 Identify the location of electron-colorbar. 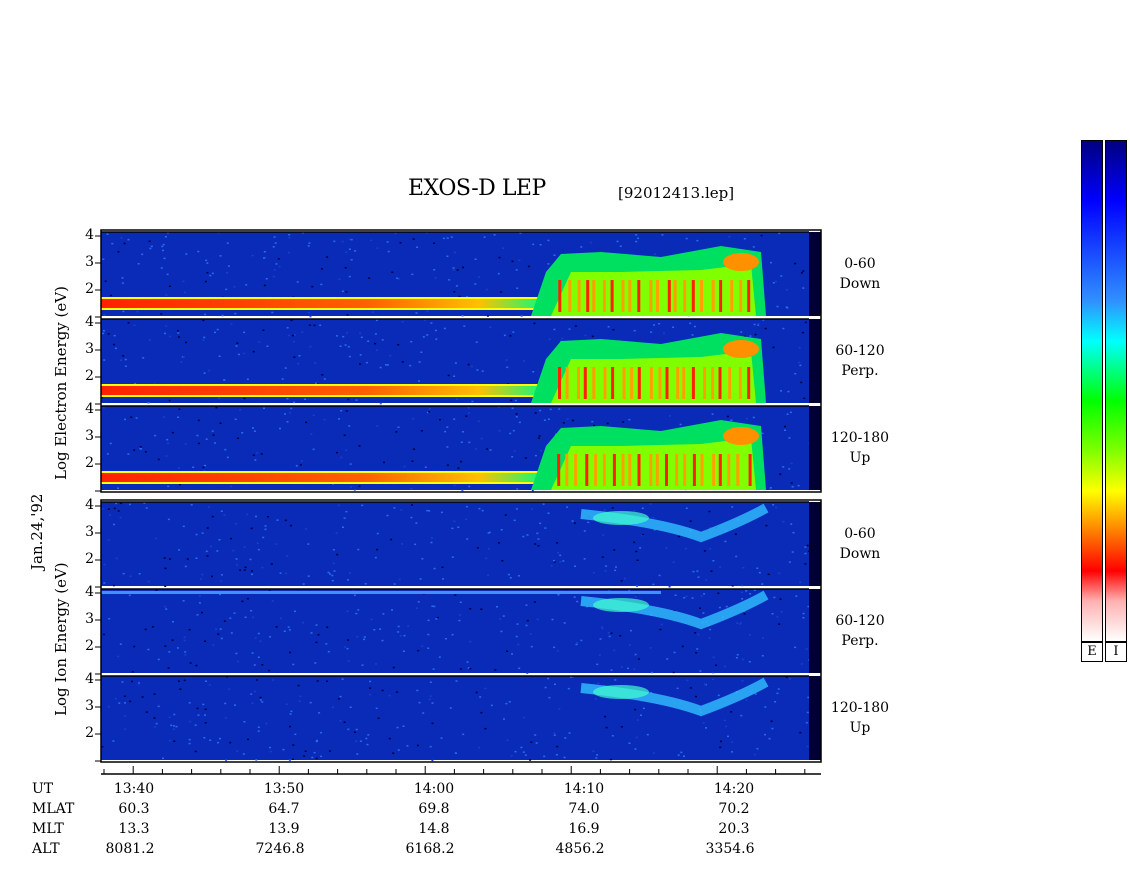
(1092, 391).